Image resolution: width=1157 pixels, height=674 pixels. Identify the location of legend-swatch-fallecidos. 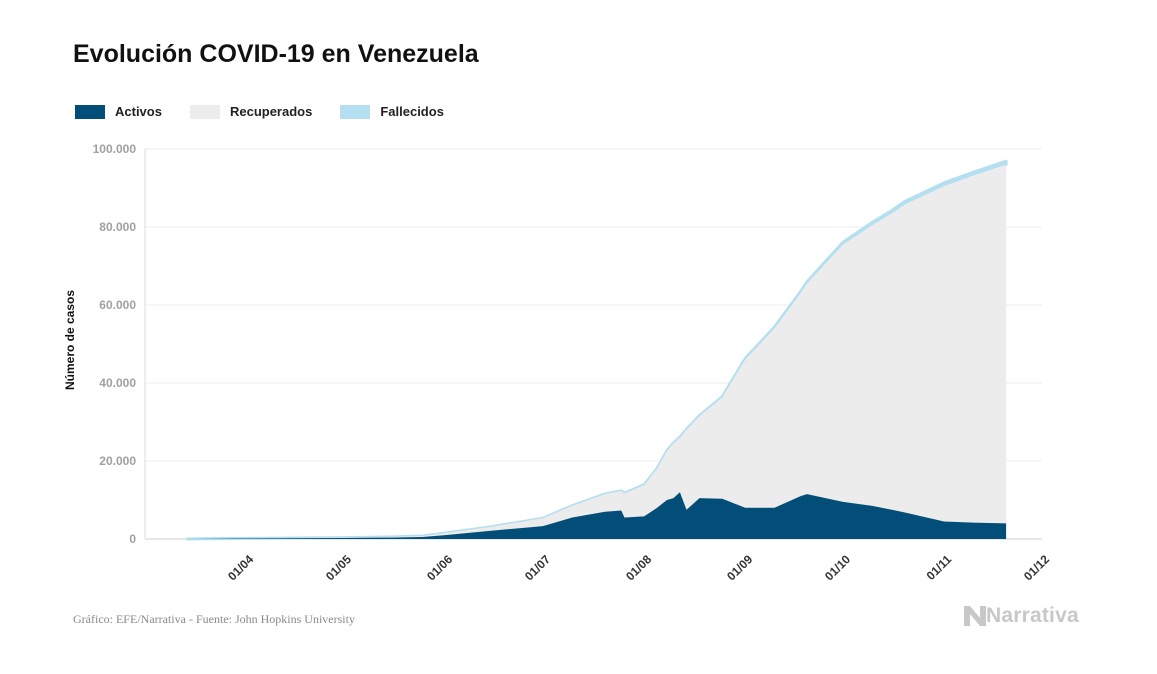
(355, 111).